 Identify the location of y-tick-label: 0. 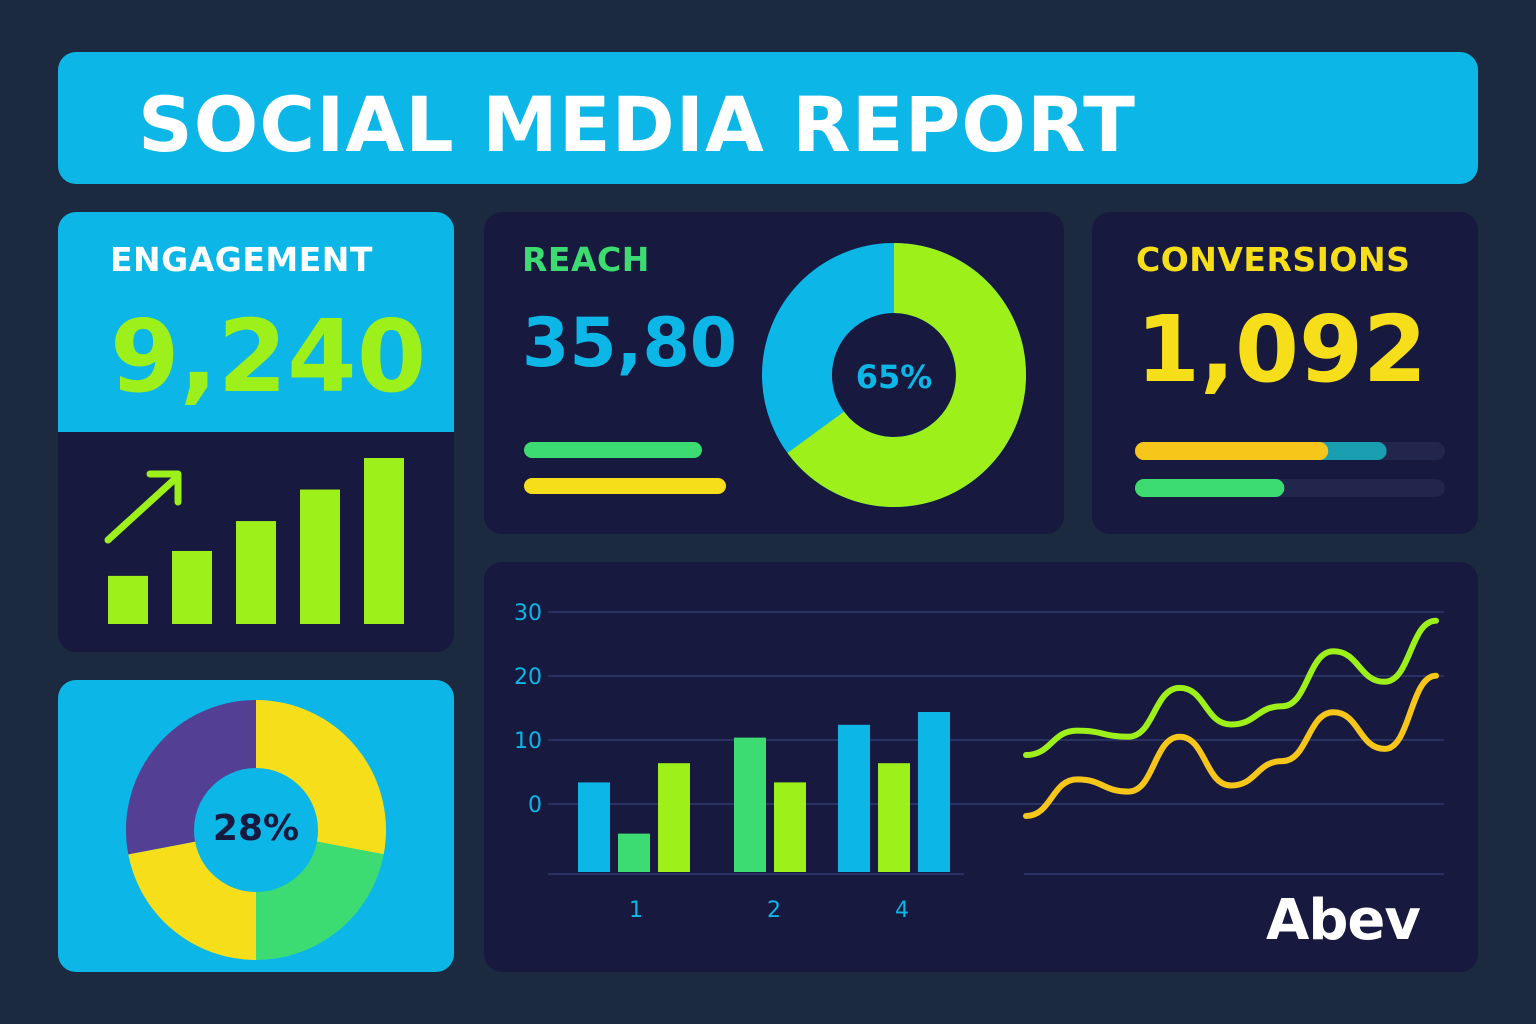
(535, 805).